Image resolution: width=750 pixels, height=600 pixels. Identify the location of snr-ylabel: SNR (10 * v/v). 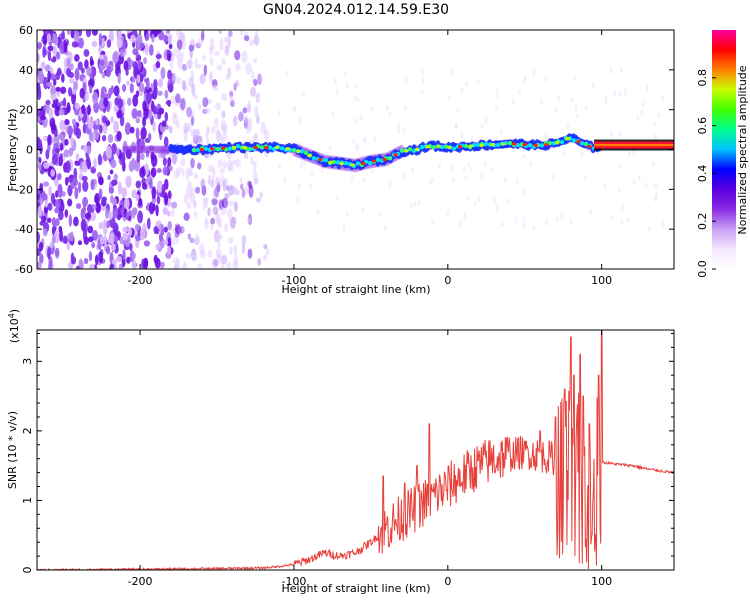
(12, 450).